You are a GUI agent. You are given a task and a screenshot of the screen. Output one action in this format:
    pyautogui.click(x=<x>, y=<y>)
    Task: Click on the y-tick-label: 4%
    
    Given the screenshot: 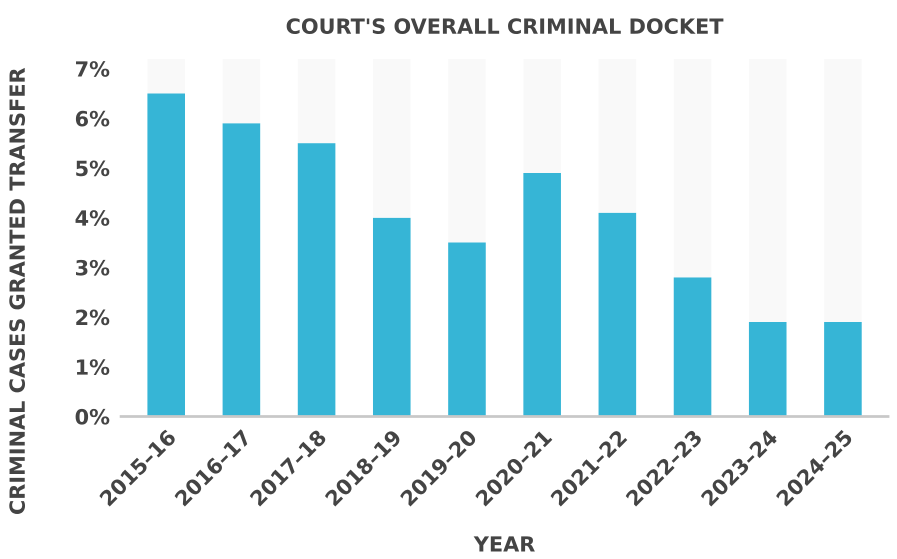 What is the action you would take?
    pyautogui.click(x=93, y=218)
    